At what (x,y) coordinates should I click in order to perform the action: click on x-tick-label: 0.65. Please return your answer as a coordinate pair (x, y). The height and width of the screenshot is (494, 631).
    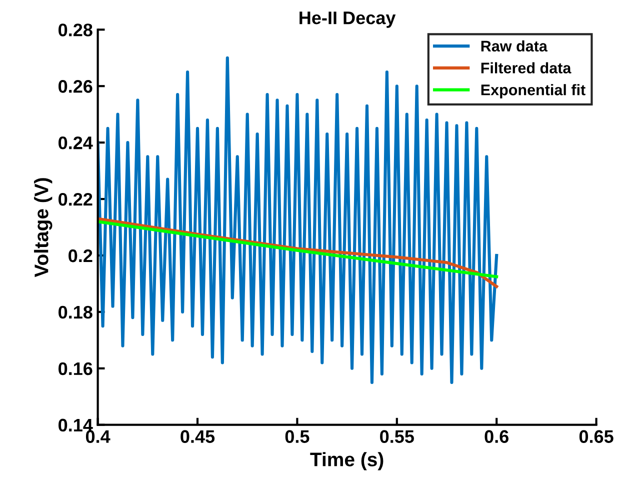
    Looking at the image, I should click on (596, 436).